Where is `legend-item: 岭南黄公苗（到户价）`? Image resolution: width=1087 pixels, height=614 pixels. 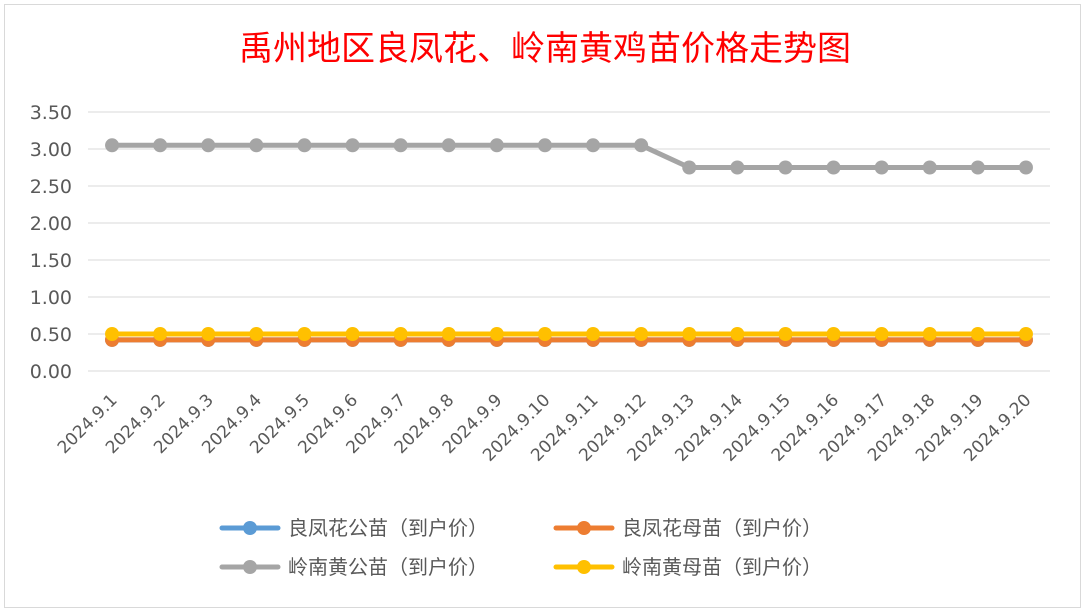
legend-item: 岭南黄公苗（到户价） is located at coordinates (353, 567).